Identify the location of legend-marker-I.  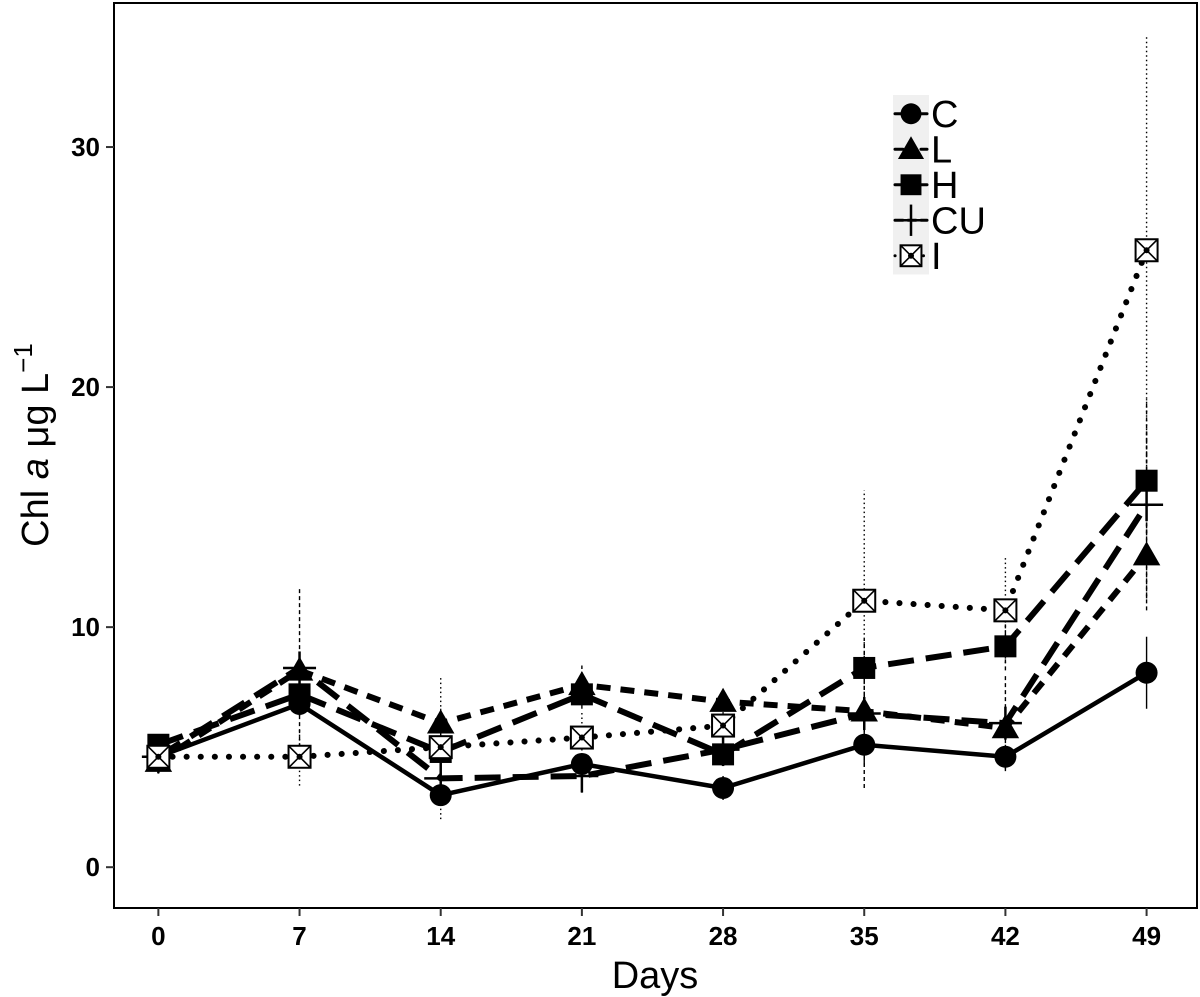
(911, 256).